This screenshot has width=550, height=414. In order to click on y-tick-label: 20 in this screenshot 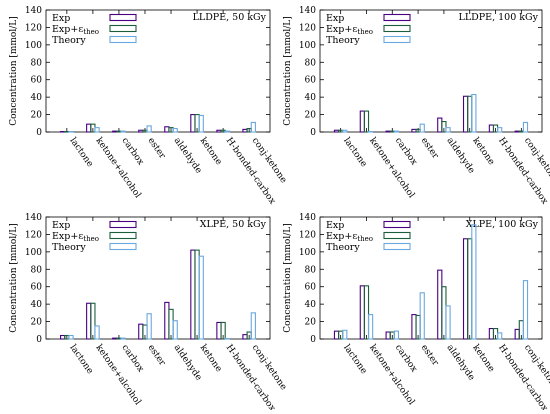, I will do `click(37, 323)`.